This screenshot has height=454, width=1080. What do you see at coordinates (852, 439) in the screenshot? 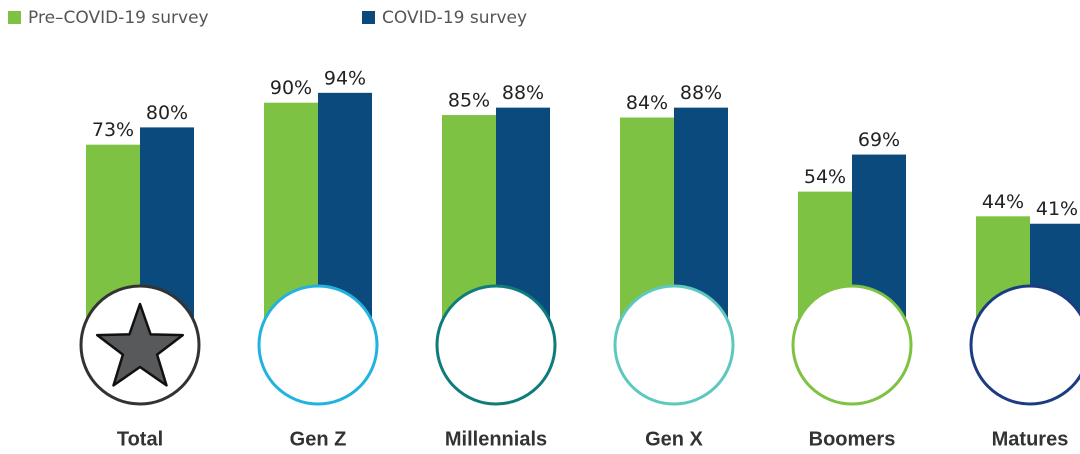
I see `category-label: Boomers` at bounding box center [852, 439].